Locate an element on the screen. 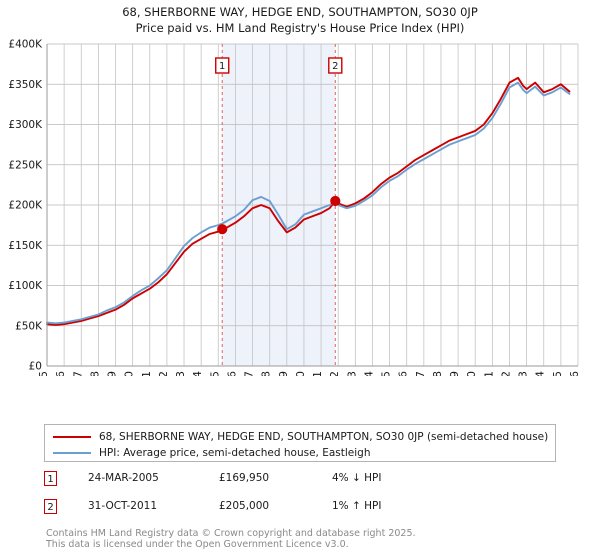 The image size is (600, 560). transaction-hpi-delta-2: 1% ↑ HPI is located at coordinates (357, 506).